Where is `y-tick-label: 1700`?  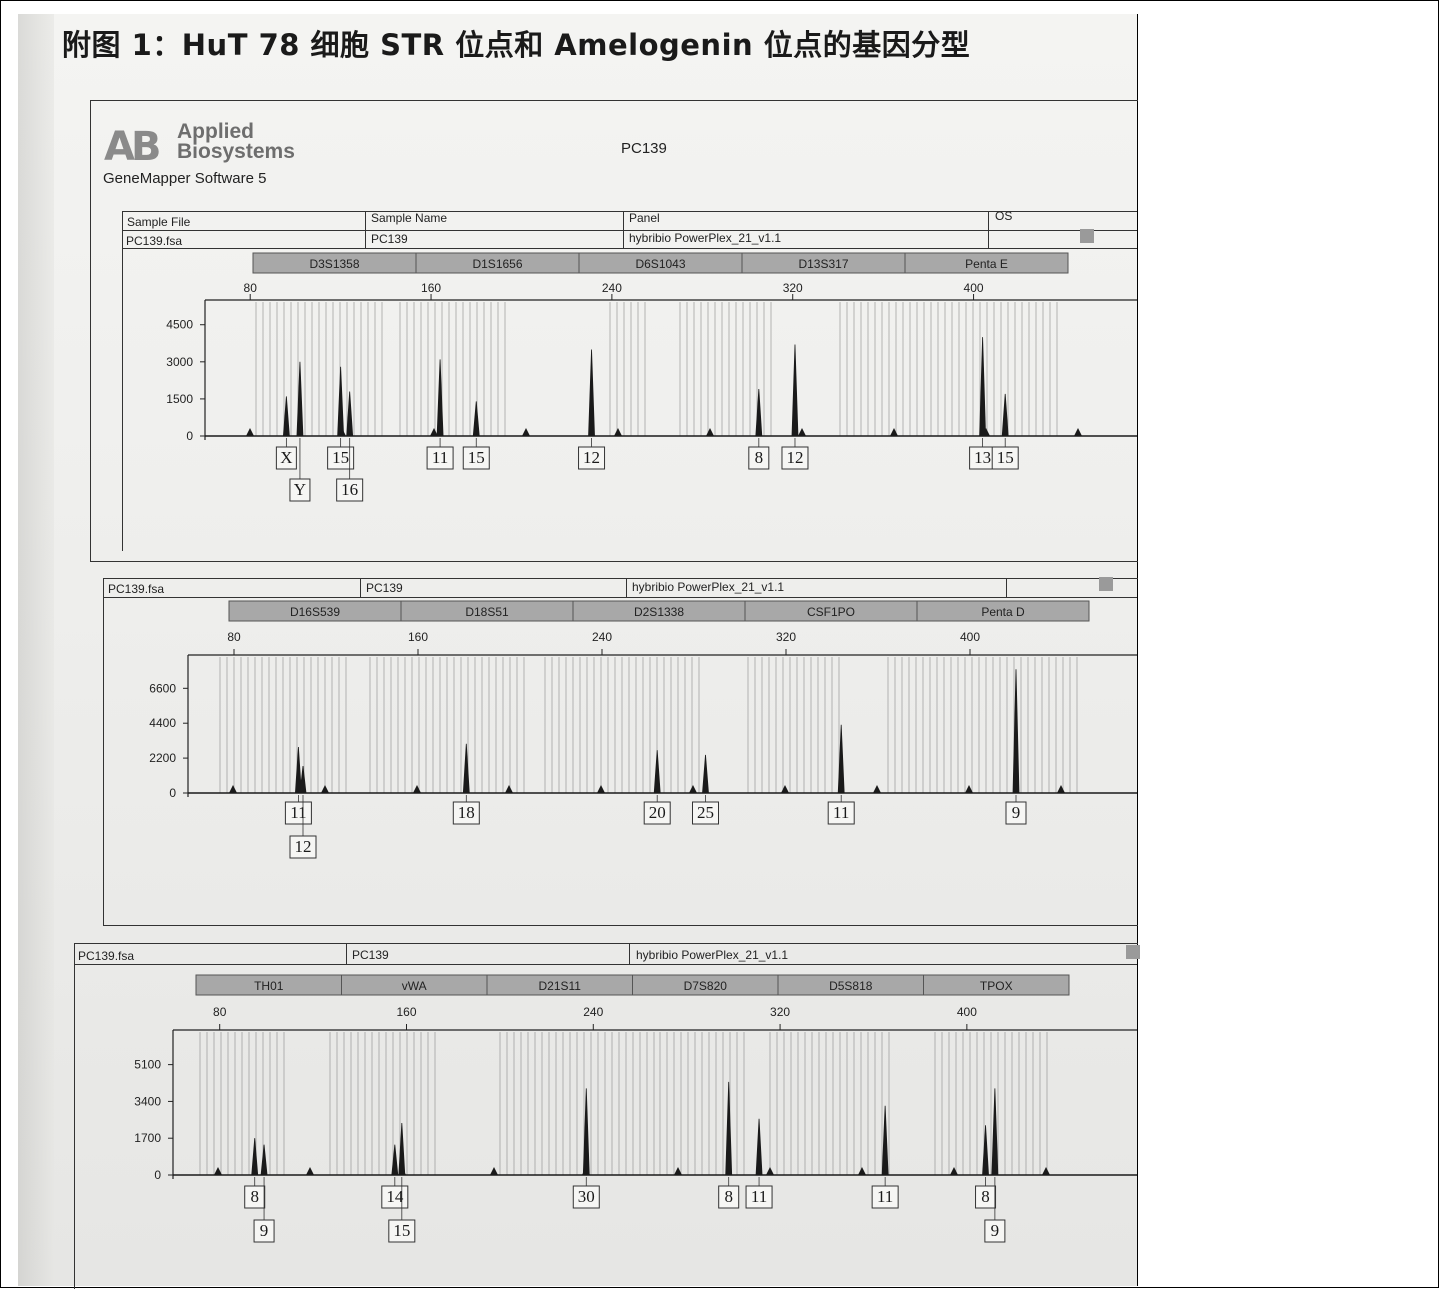
y-tick-label: 1700 is located at coordinates (147, 1138).